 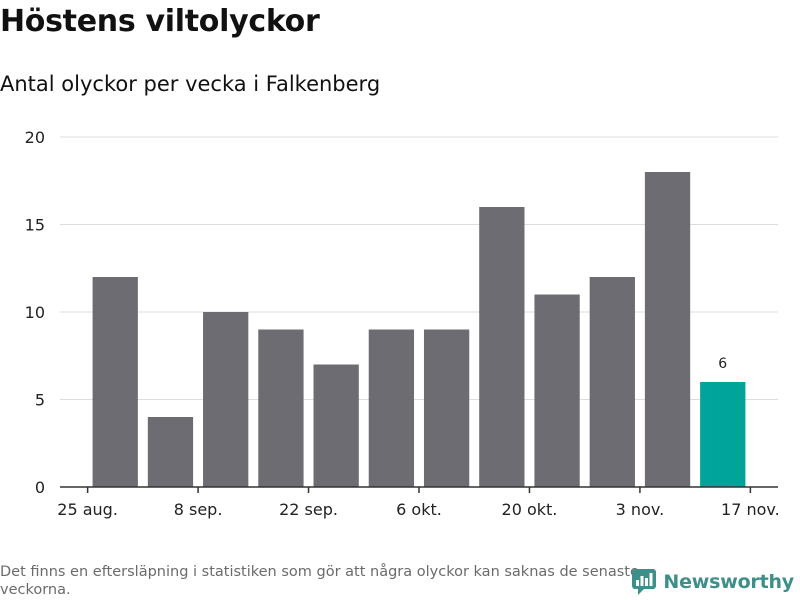 I want to click on data-labels: 6, so click(x=722, y=364).